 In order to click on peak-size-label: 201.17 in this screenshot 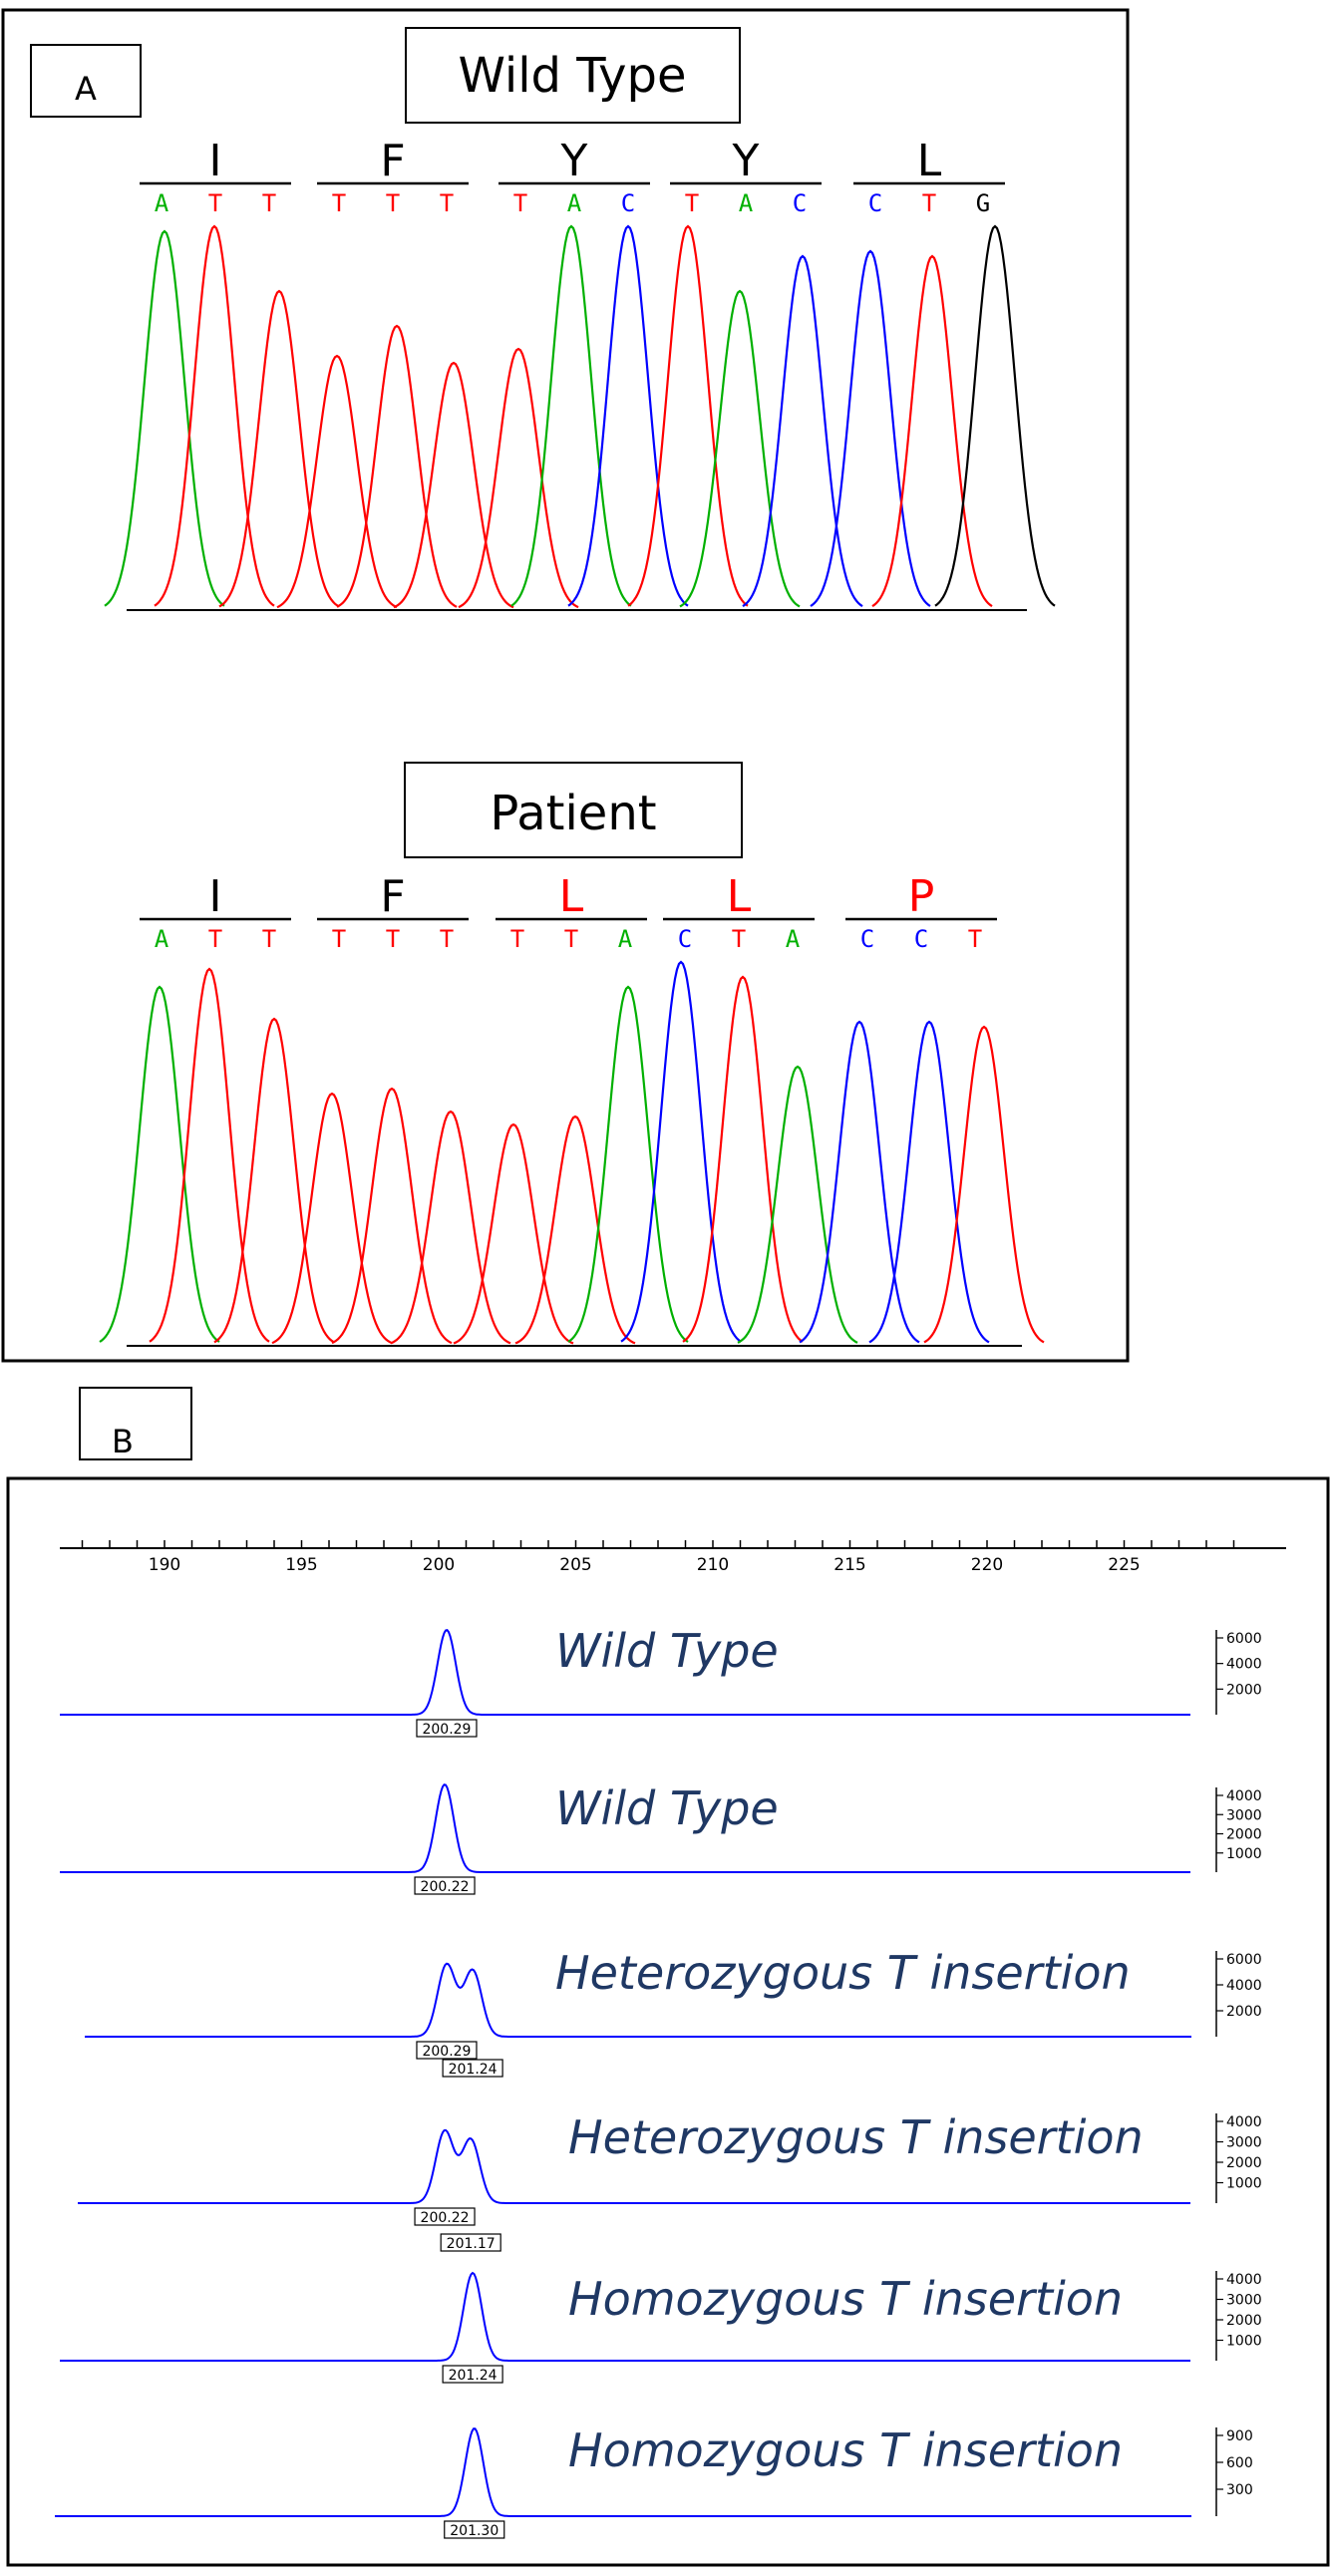, I will do `click(472, 2244)`.